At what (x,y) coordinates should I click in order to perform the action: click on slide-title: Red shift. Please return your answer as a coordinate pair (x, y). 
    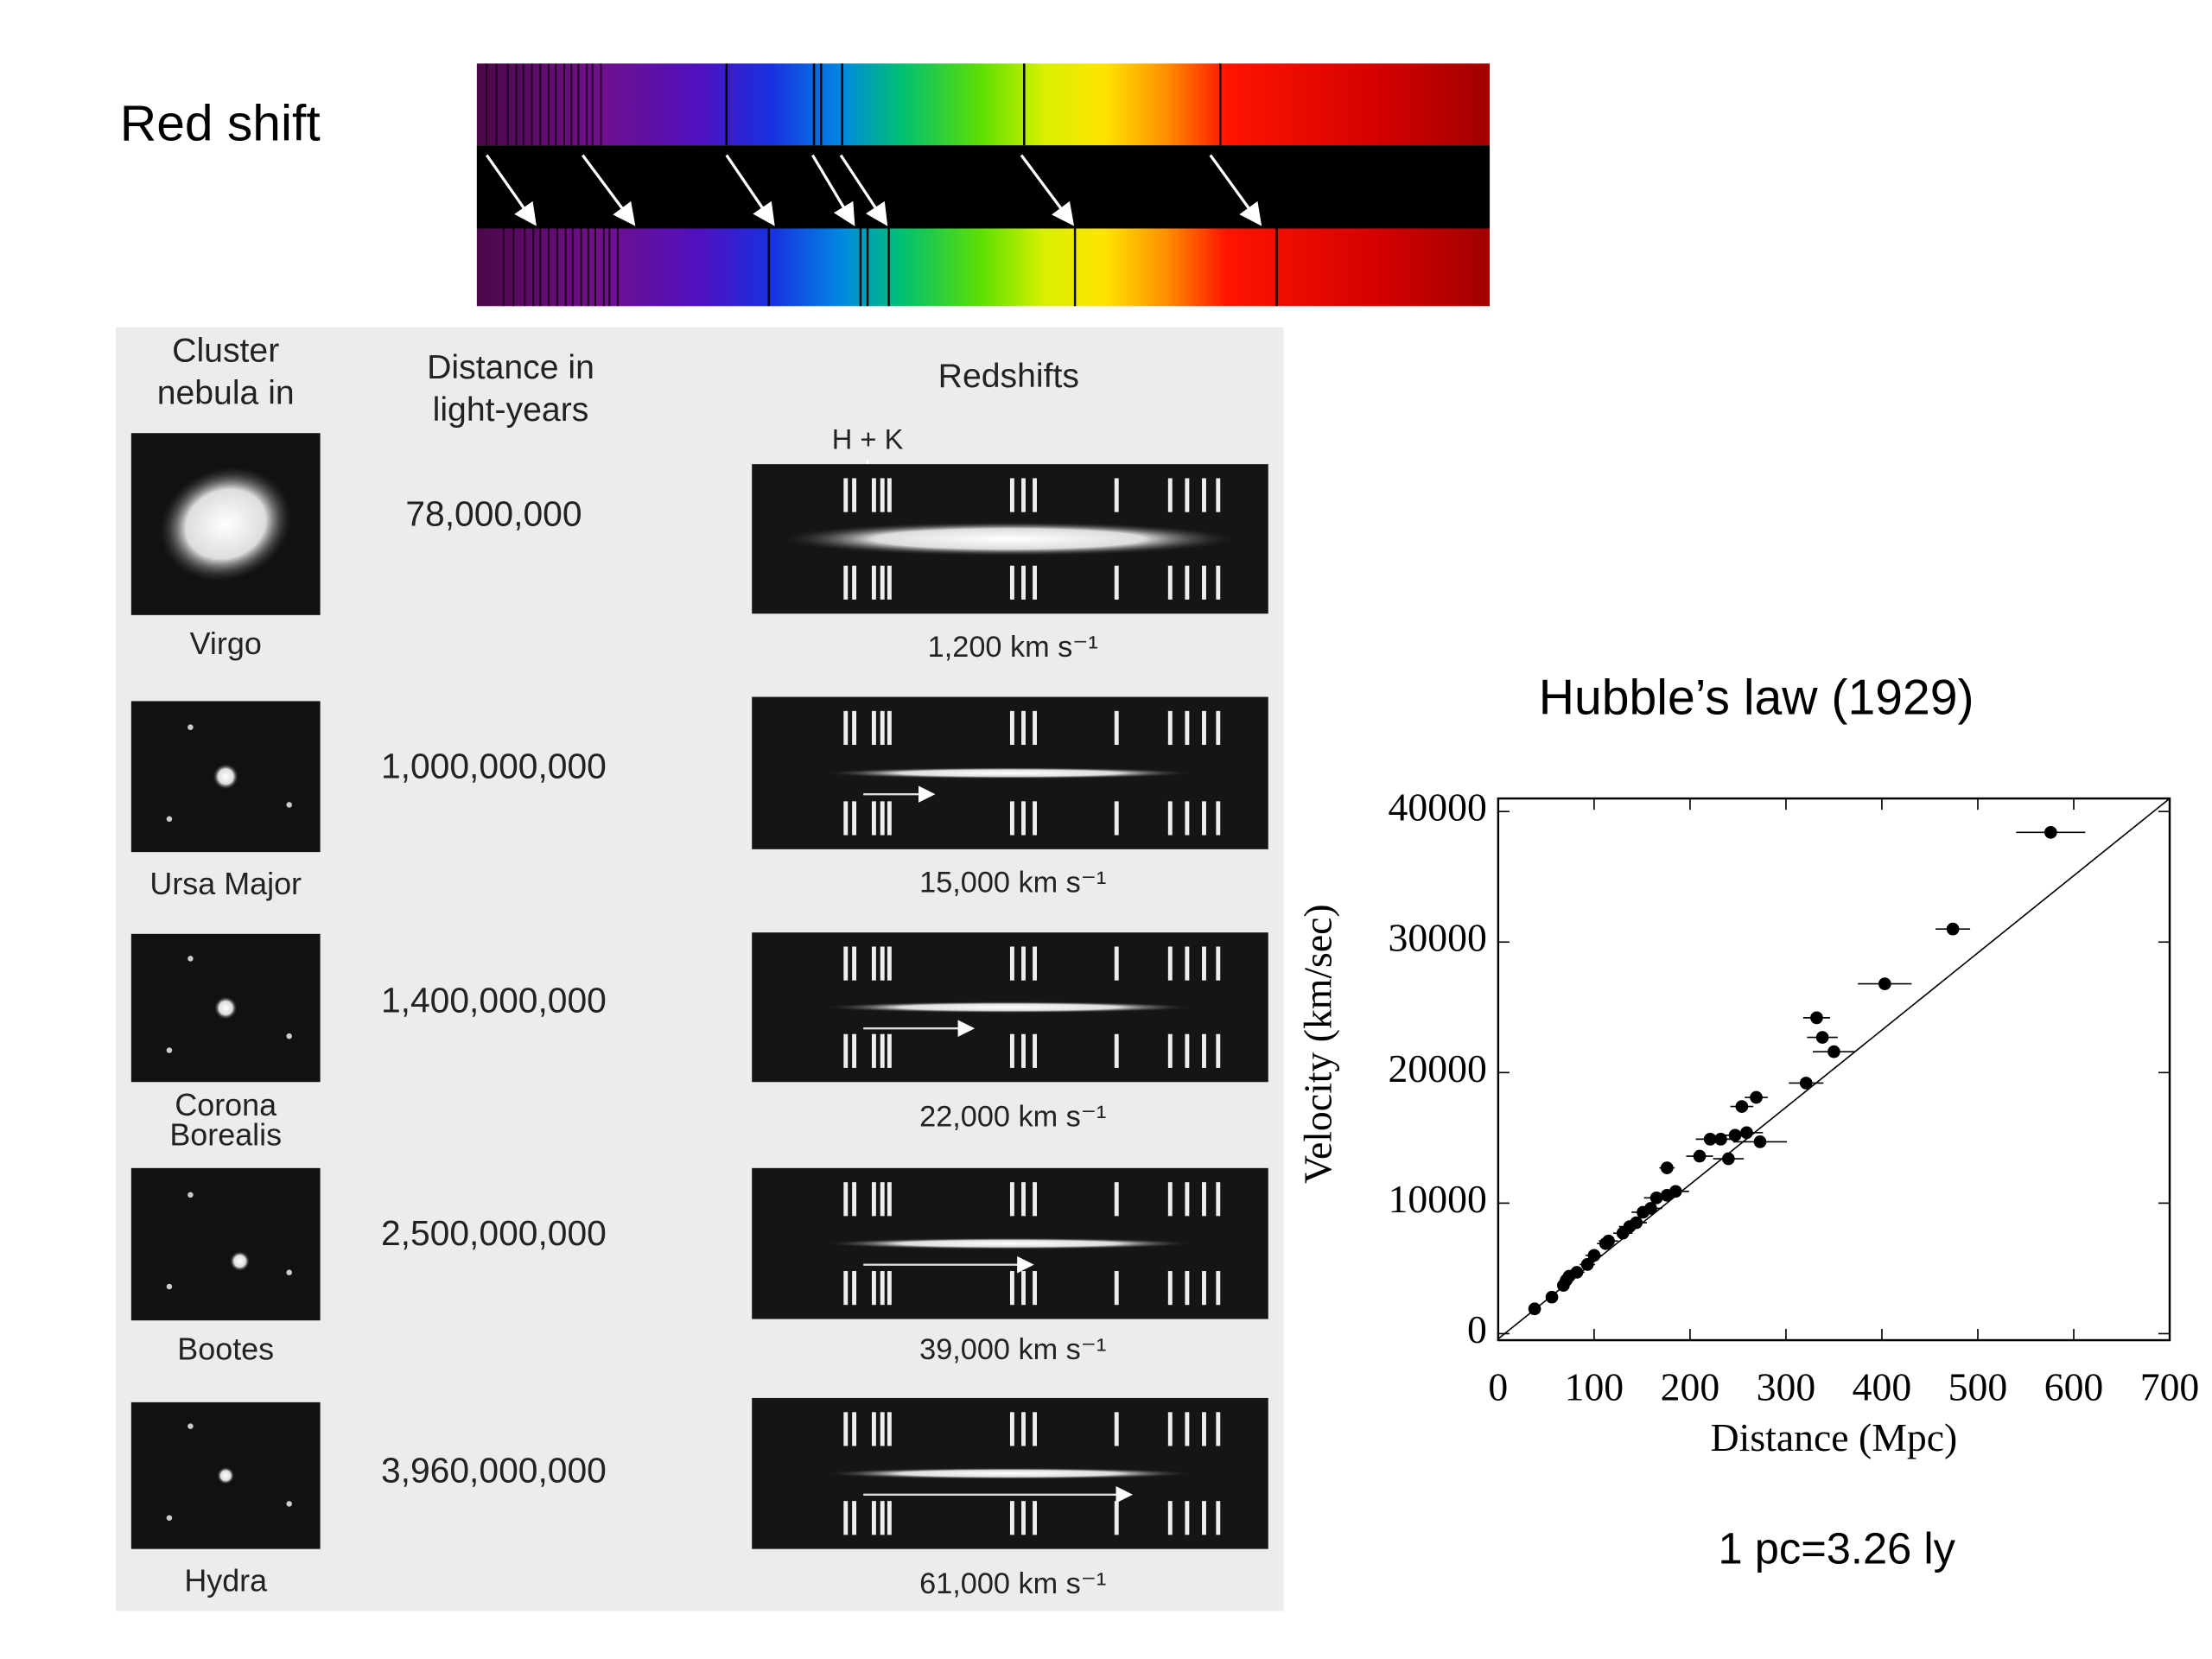
    Looking at the image, I should click on (220, 123).